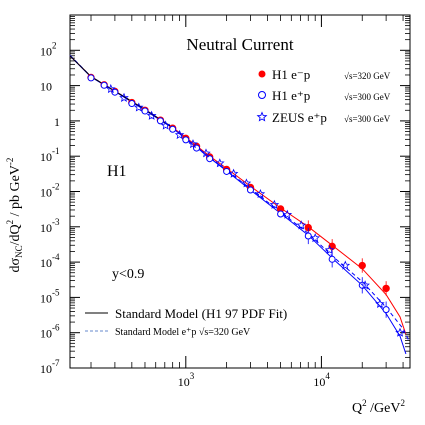  I want to click on y-tick-label: 10⁻⁶, so click(50, 332).